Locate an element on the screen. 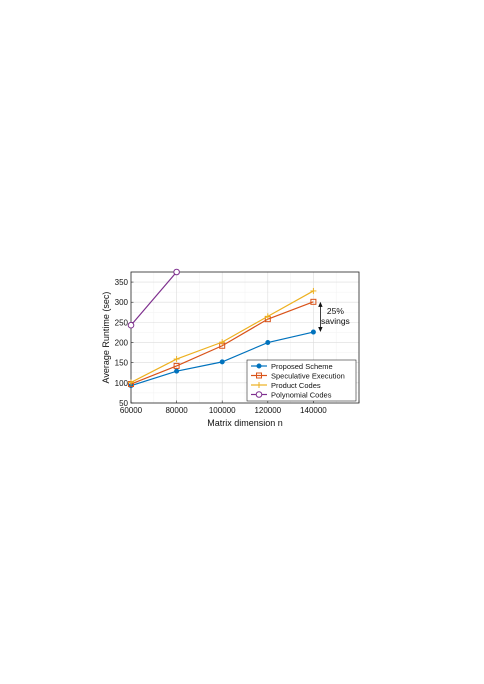 This screenshot has height=684, width=484. x-tick-label: 60000 is located at coordinates (131, 410).